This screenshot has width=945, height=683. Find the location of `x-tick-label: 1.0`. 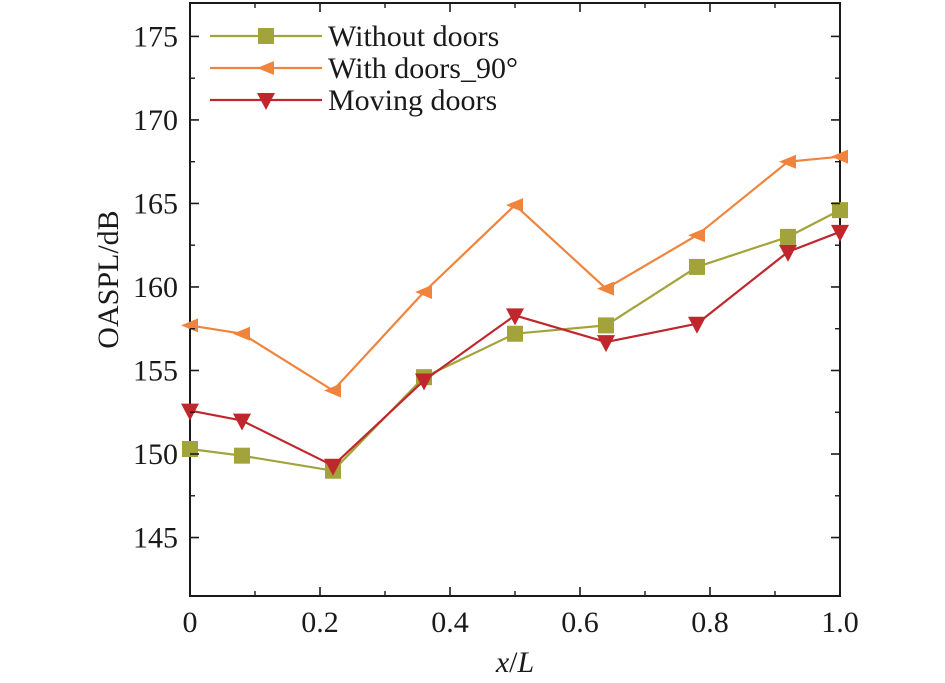

x-tick-label: 1.0 is located at coordinates (840, 622).